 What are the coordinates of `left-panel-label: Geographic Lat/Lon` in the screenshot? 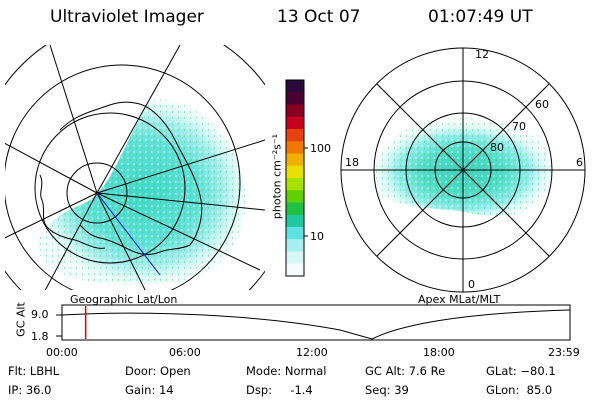 It's located at (124, 299).